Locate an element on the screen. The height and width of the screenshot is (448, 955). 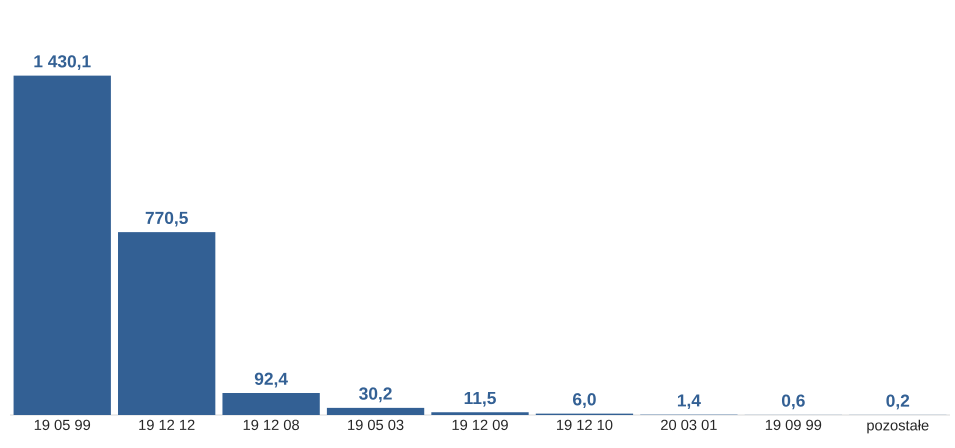
data-label: 0,2 is located at coordinates (898, 402).